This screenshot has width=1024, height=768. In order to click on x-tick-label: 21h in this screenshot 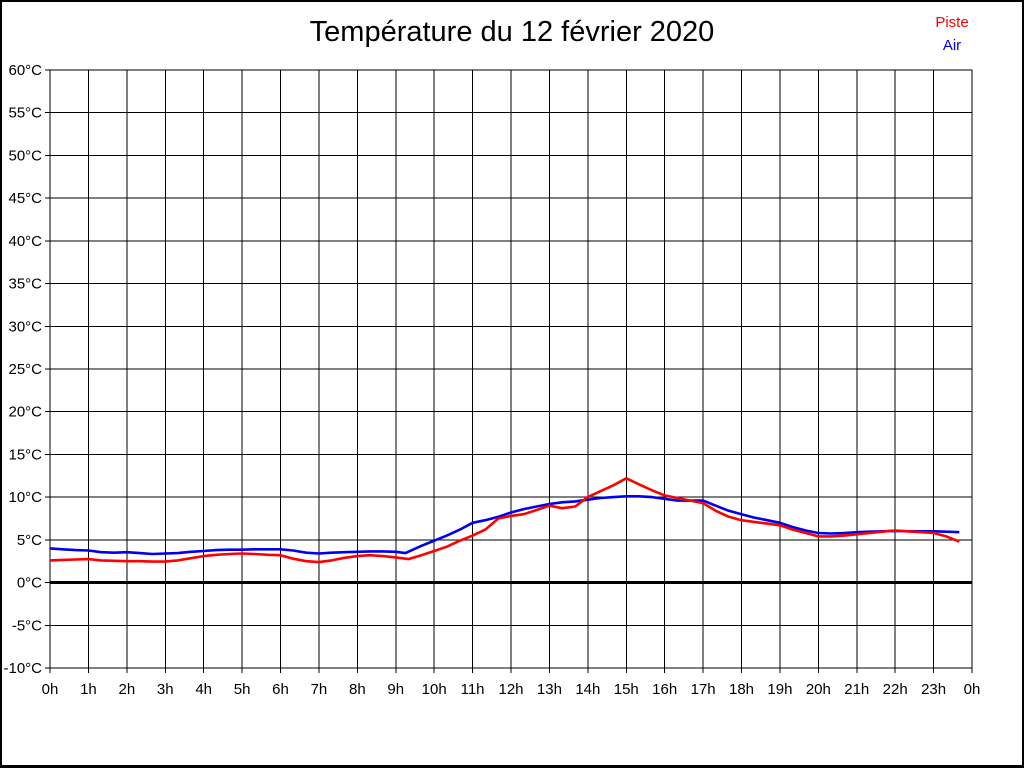, I will do `click(856, 689)`.